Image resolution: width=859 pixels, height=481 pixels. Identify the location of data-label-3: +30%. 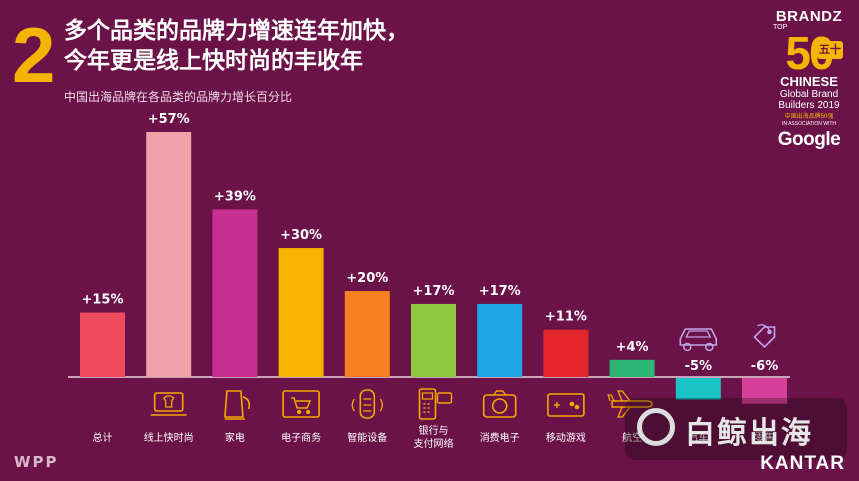
(301, 235).